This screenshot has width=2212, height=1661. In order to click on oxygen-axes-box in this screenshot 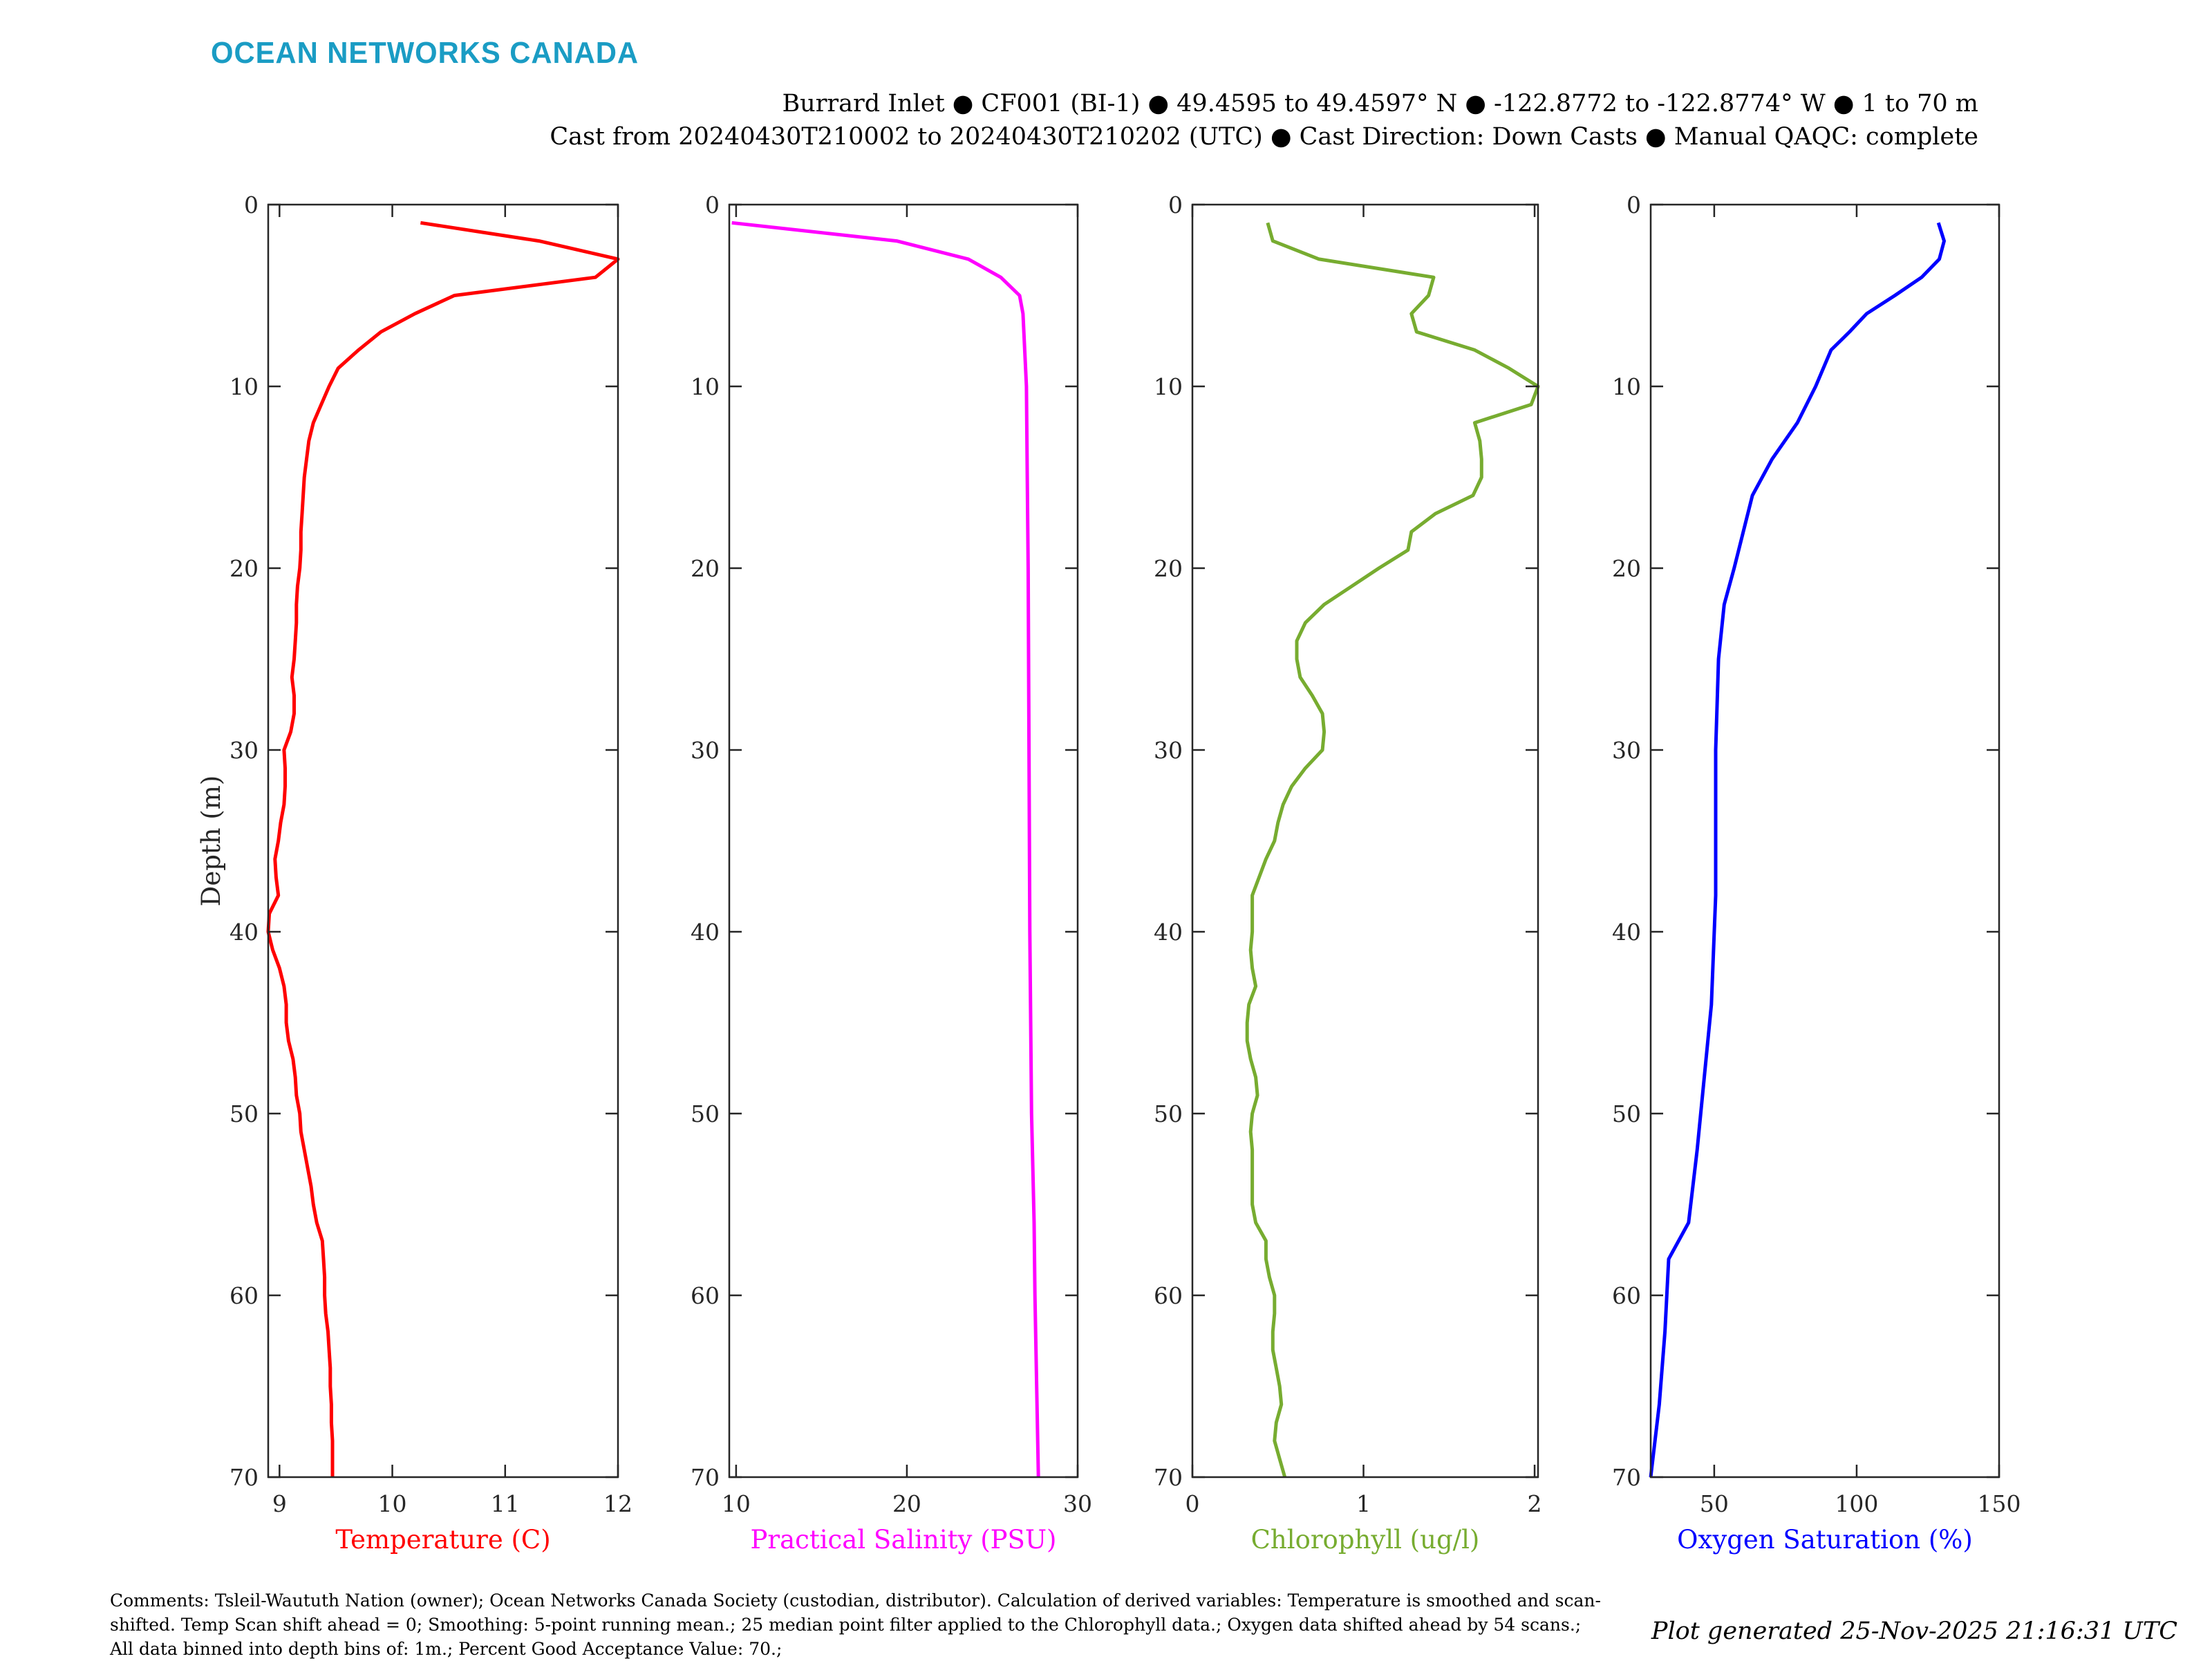, I will do `click(1825, 841)`.